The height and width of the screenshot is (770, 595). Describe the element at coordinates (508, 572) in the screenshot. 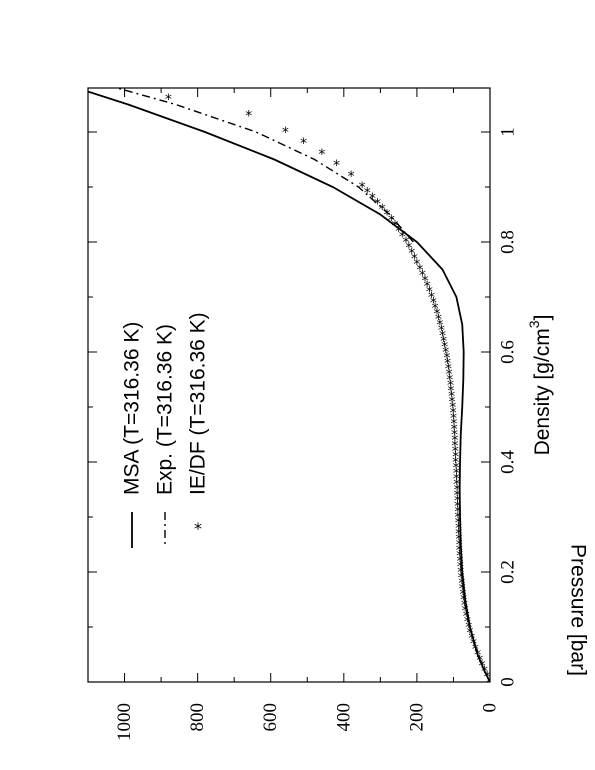

I see `density-tick-label: 0.2` at that location.